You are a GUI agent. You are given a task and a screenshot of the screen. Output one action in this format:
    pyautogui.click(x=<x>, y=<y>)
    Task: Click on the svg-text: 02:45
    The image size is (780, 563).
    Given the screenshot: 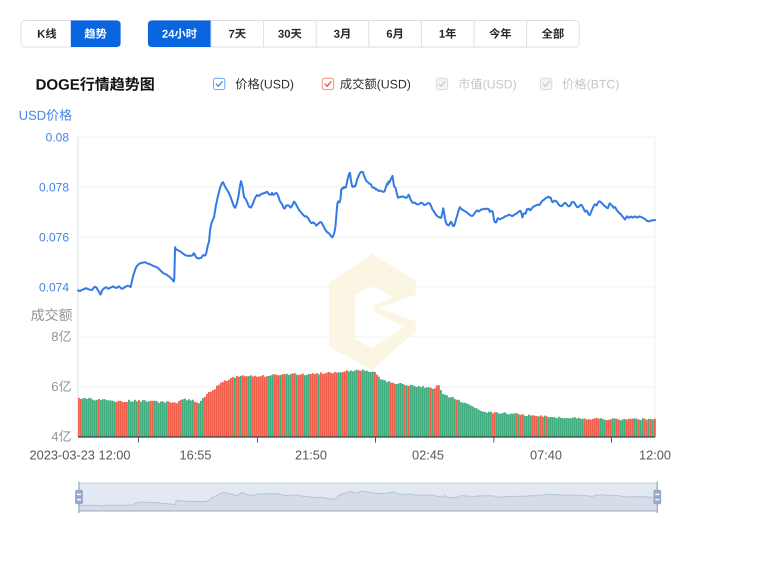 What is the action you would take?
    pyautogui.click(x=428, y=455)
    